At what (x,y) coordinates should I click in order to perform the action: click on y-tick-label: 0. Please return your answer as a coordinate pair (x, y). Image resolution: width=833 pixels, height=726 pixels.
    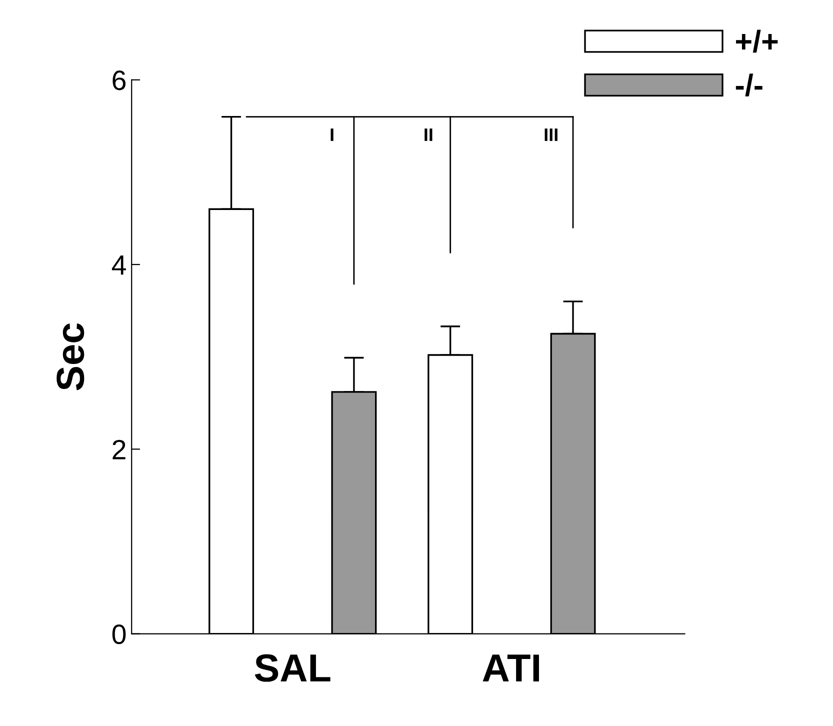
    Looking at the image, I should click on (119, 634).